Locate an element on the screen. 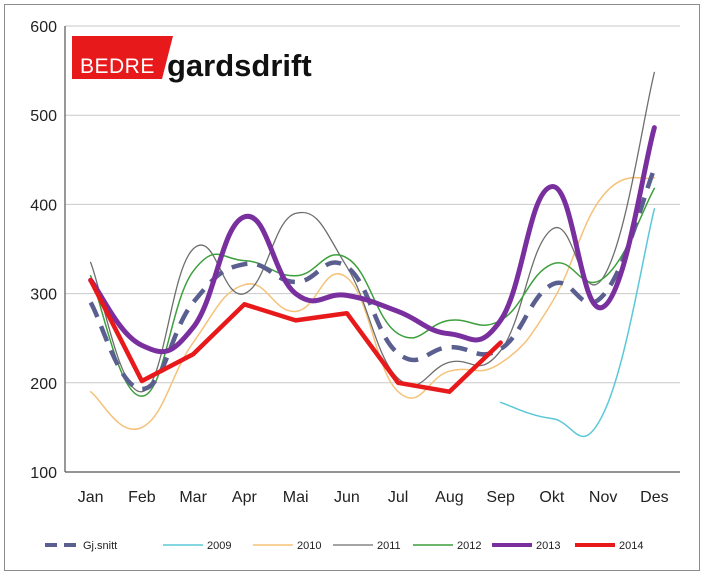 The image size is (706, 577). legend-label-gj-snitt: Gj.snitt is located at coordinates (100, 546).